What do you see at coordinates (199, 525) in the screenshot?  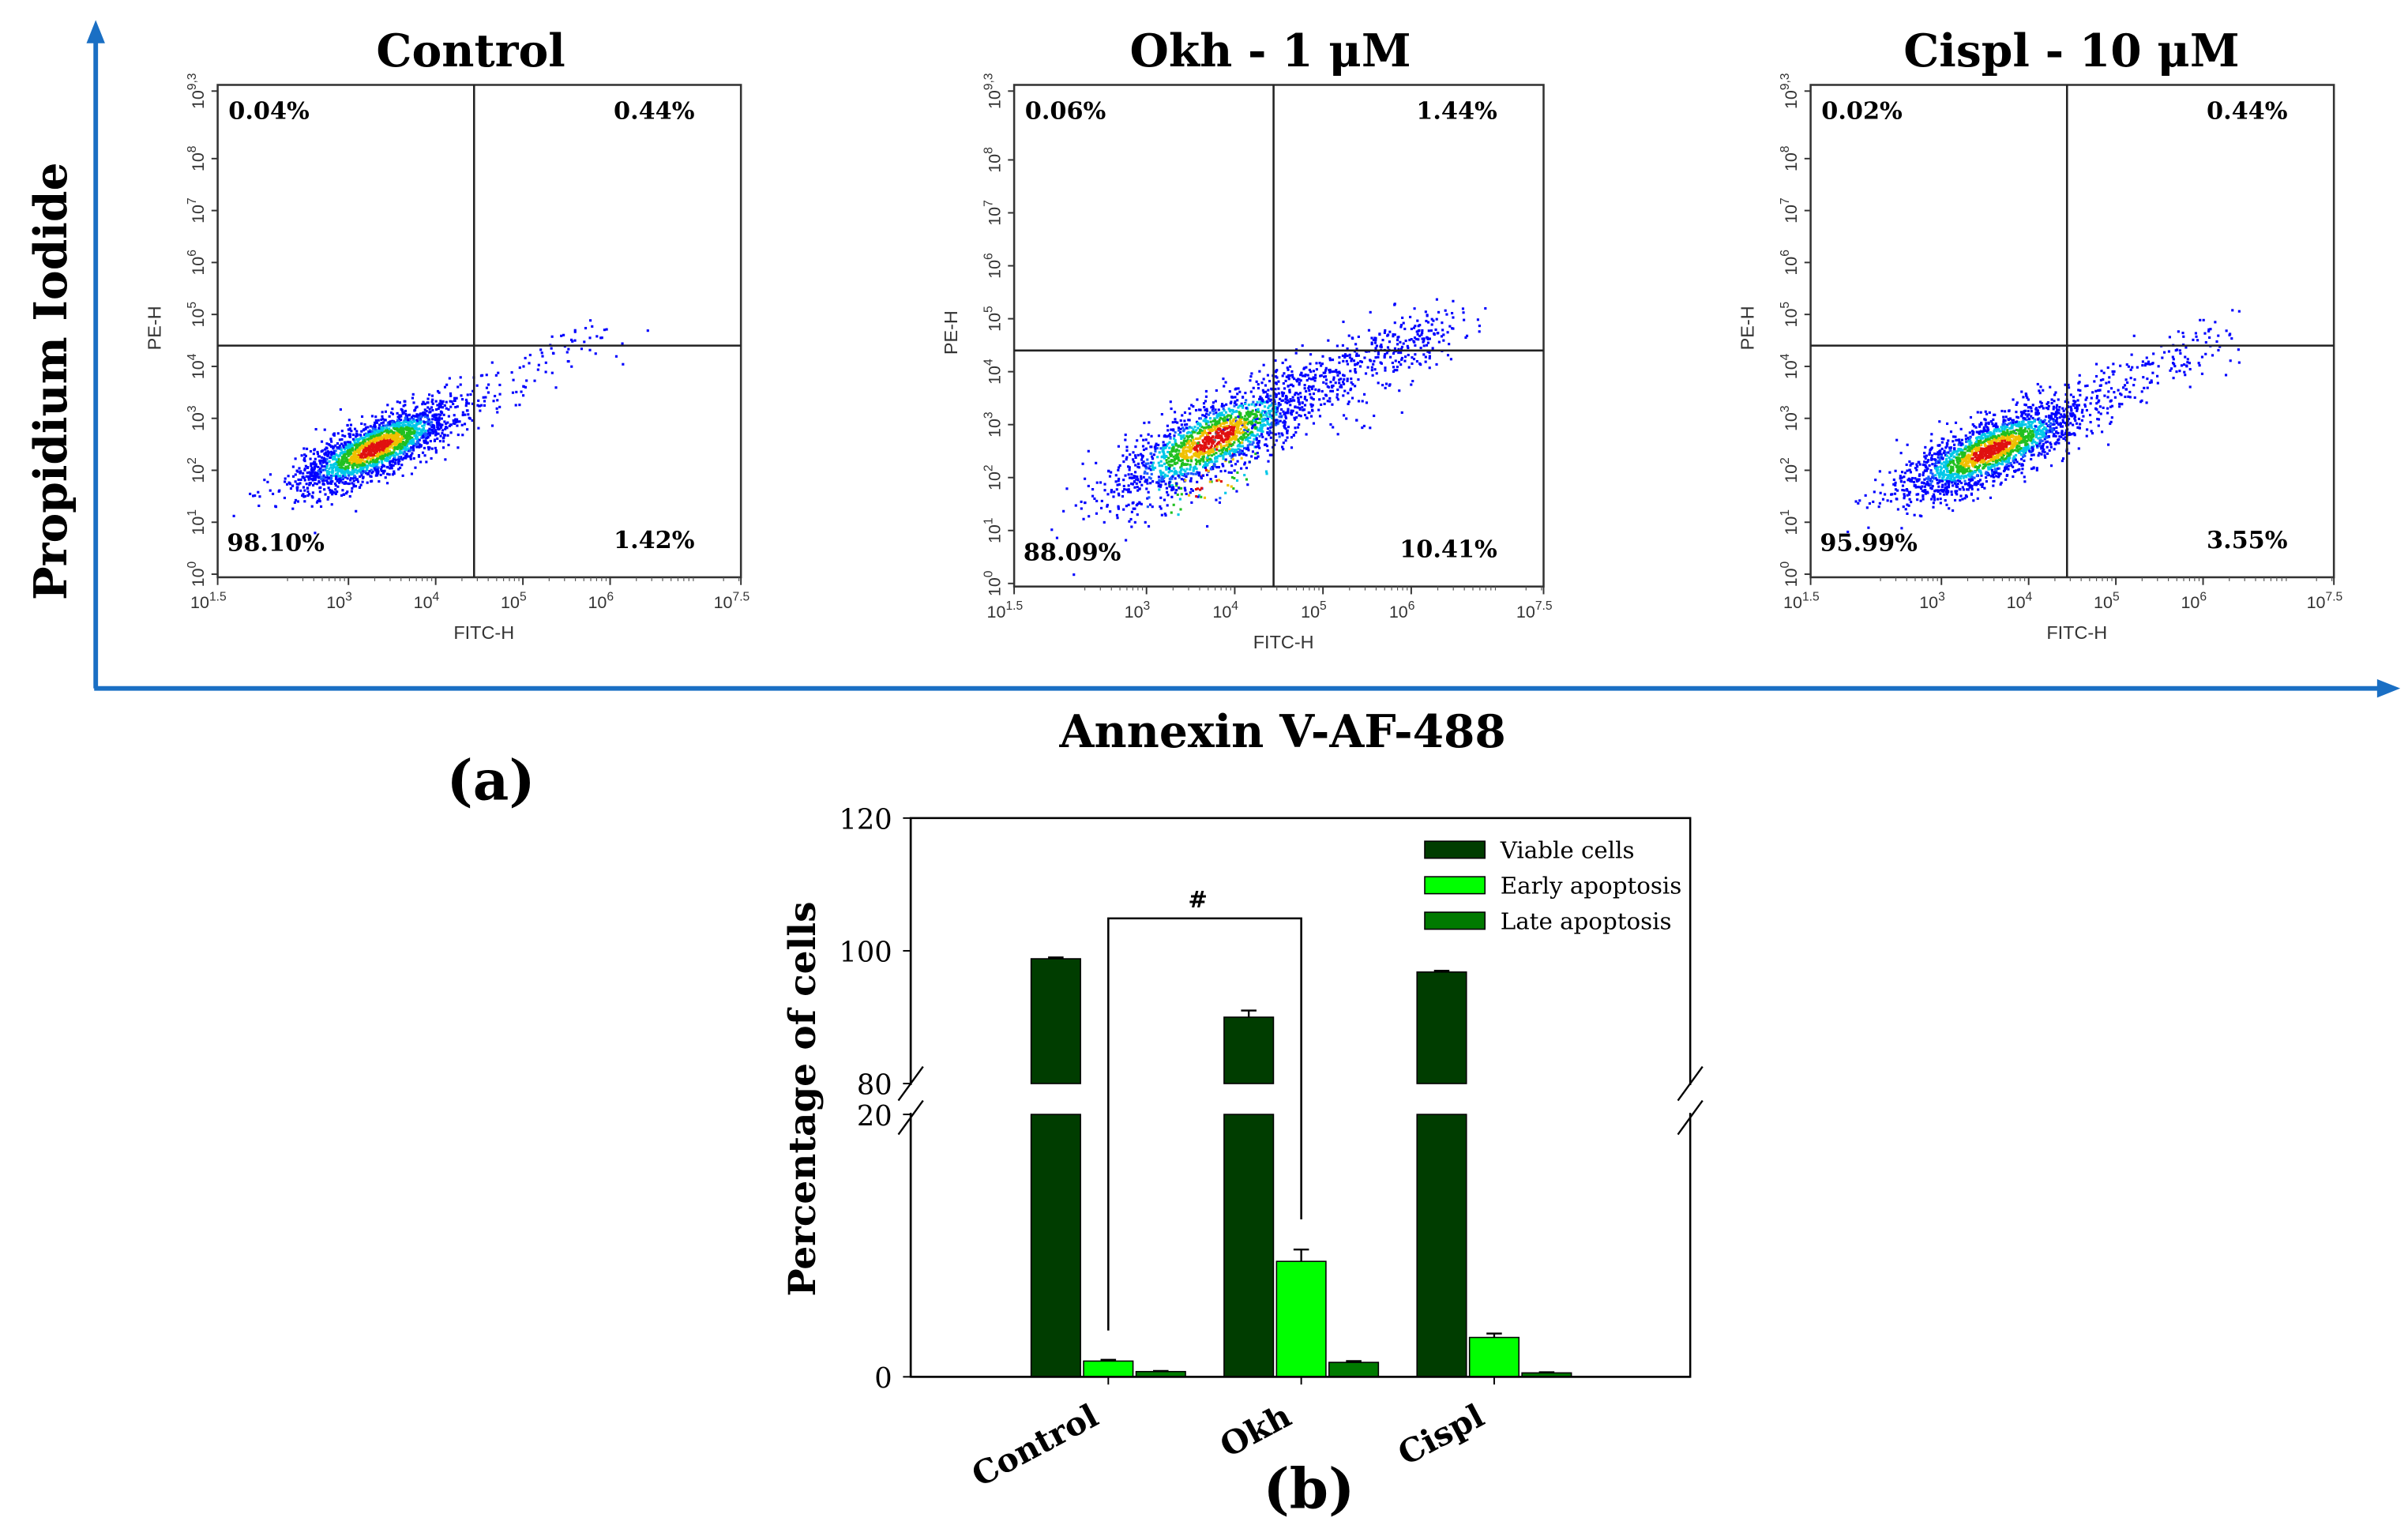 I see `tick-base: 10` at bounding box center [199, 525].